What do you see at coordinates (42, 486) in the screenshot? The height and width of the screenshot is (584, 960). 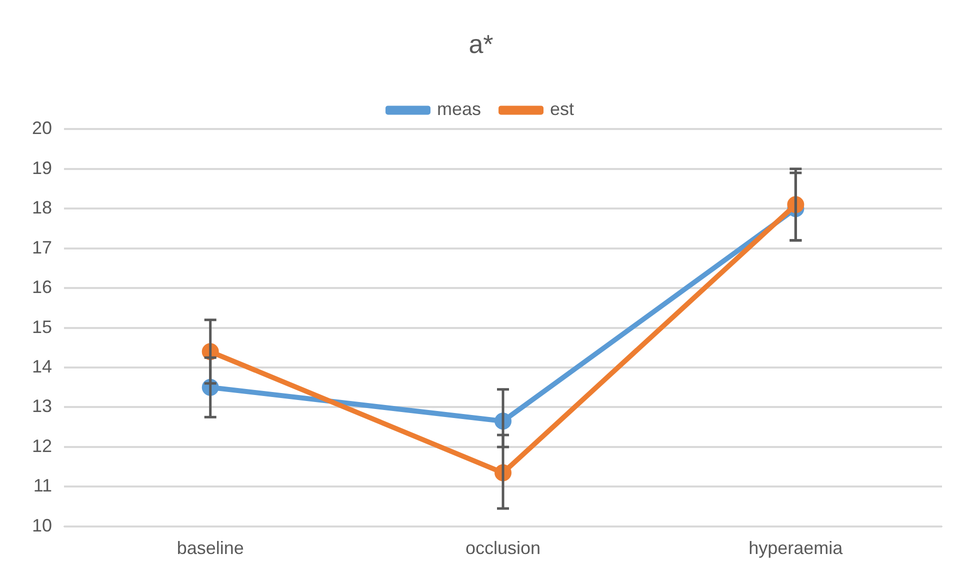 I see `y-tick-label: 11` at bounding box center [42, 486].